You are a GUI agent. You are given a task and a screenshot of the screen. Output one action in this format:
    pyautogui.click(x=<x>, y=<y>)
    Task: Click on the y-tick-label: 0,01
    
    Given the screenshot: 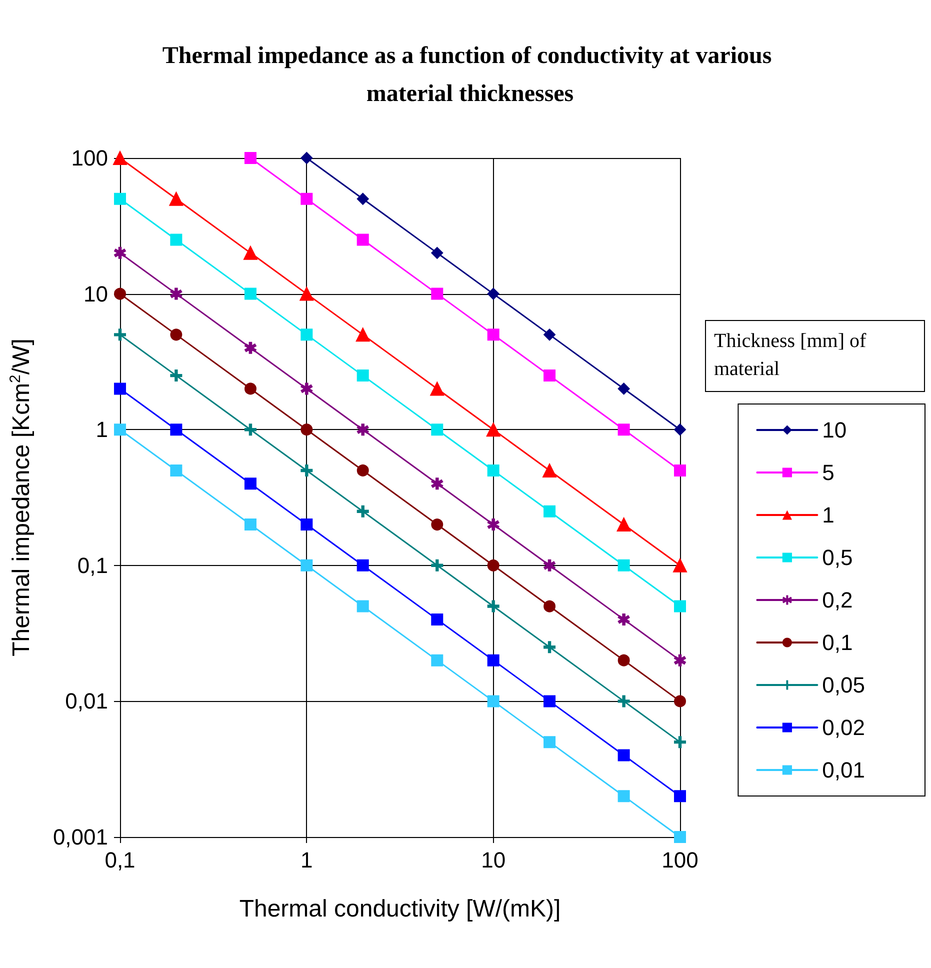 What is the action you would take?
    pyautogui.click(x=86, y=701)
    